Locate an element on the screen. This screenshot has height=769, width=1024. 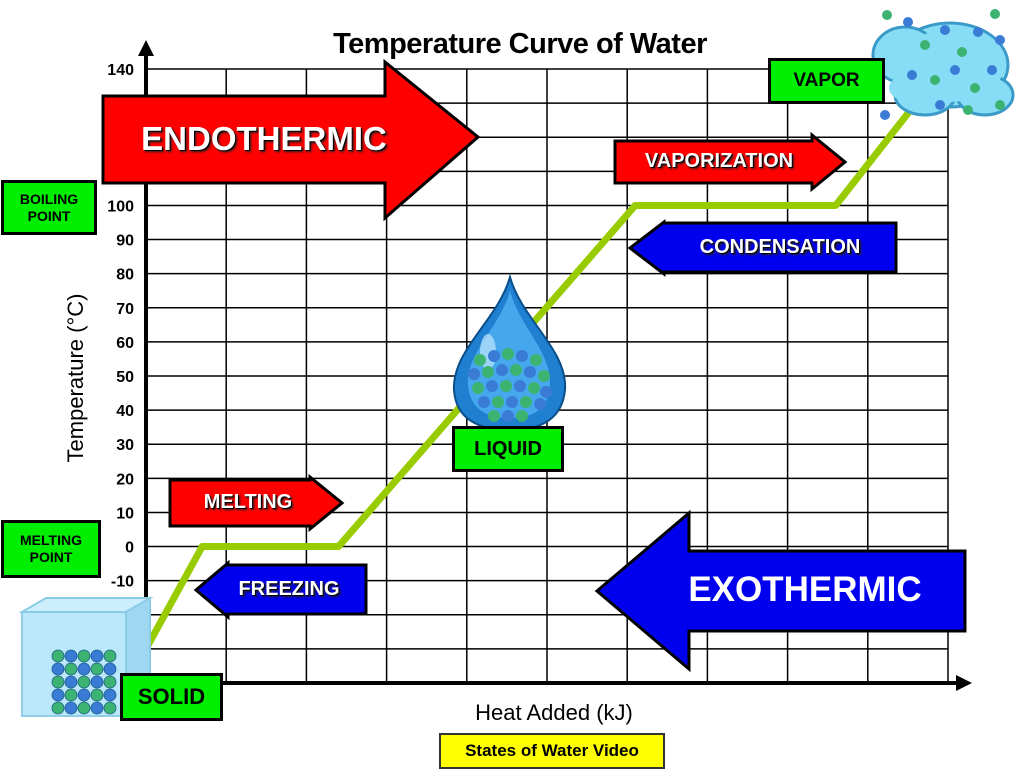
x-axis-arrowhead is located at coordinates (964, 683).